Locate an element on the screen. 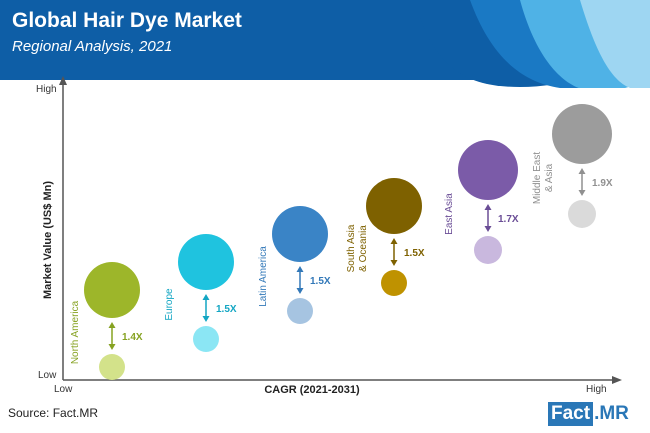 This screenshot has width=650, height=433. growth-multiplier-label: 1.9X is located at coordinates (602, 183).